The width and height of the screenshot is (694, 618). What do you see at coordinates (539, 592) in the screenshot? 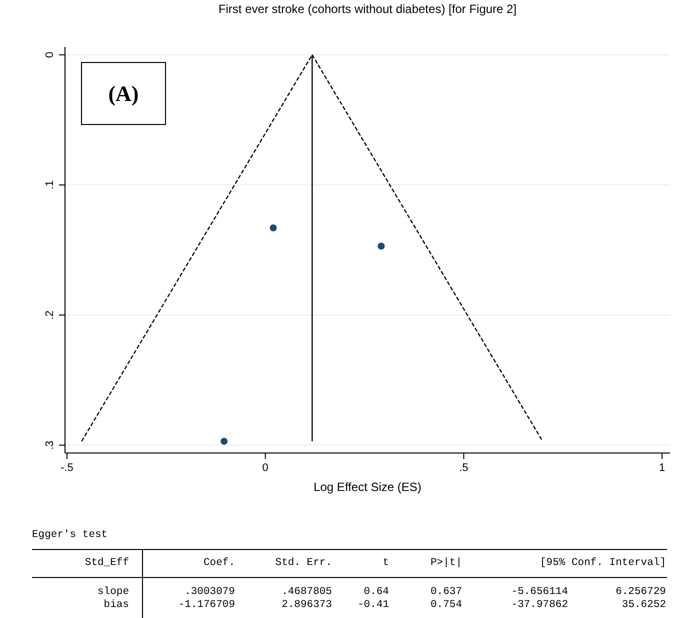
I see `text: -5.656114` at bounding box center [539, 592].